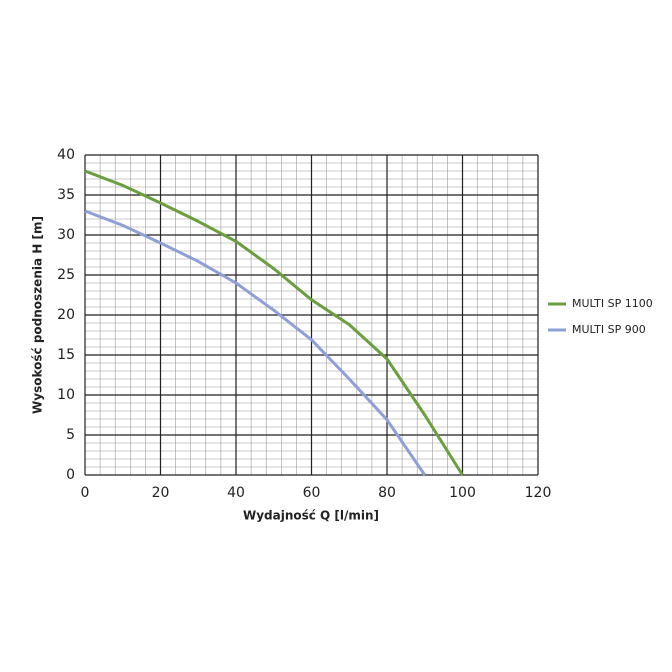 This screenshot has width=672, height=672. What do you see at coordinates (161, 493) in the screenshot?
I see `x-tick-label: 20` at bounding box center [161, 493].